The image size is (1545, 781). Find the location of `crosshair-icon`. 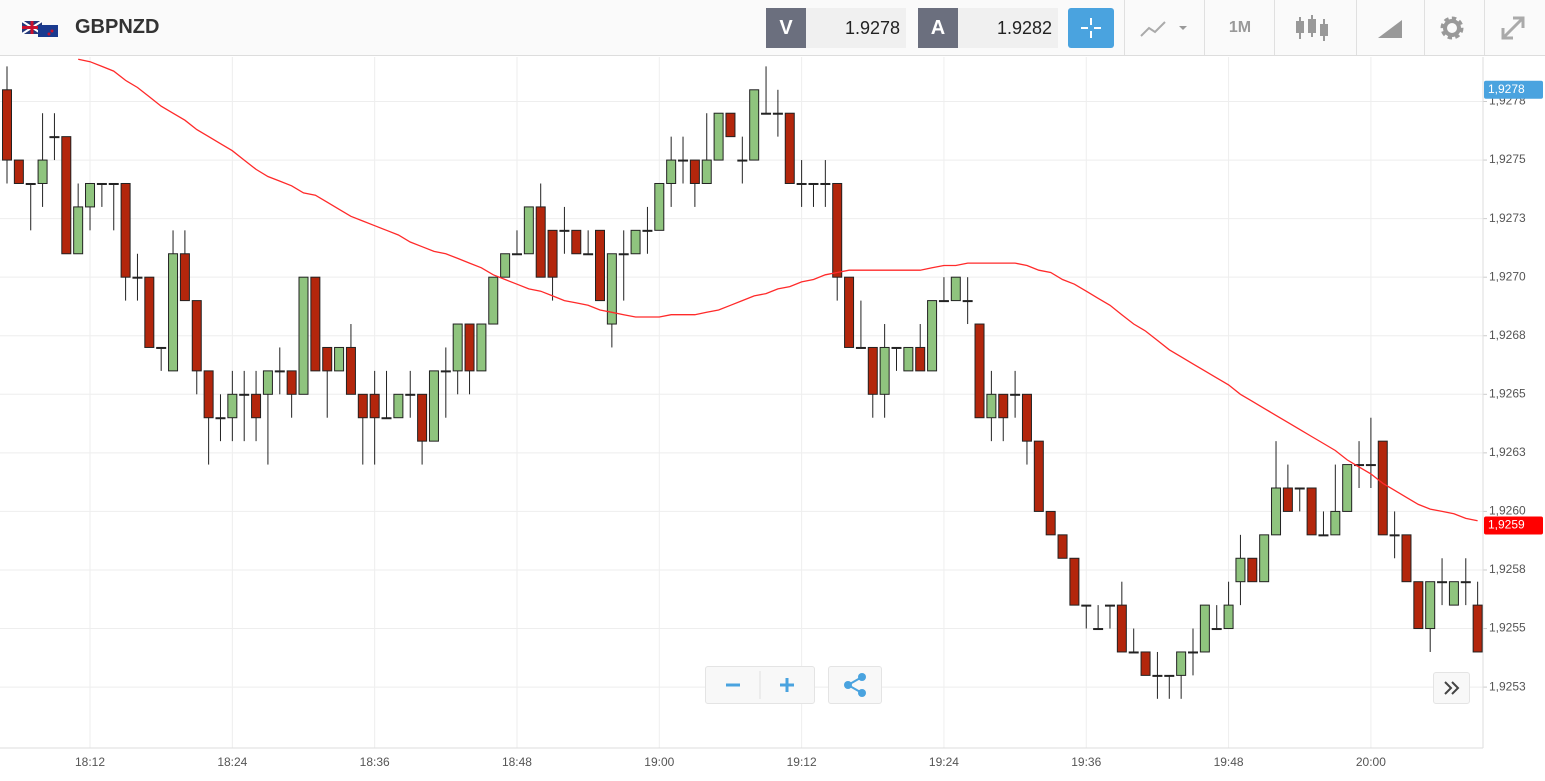

crosshair-icon is located at coordinates (1091, 28).